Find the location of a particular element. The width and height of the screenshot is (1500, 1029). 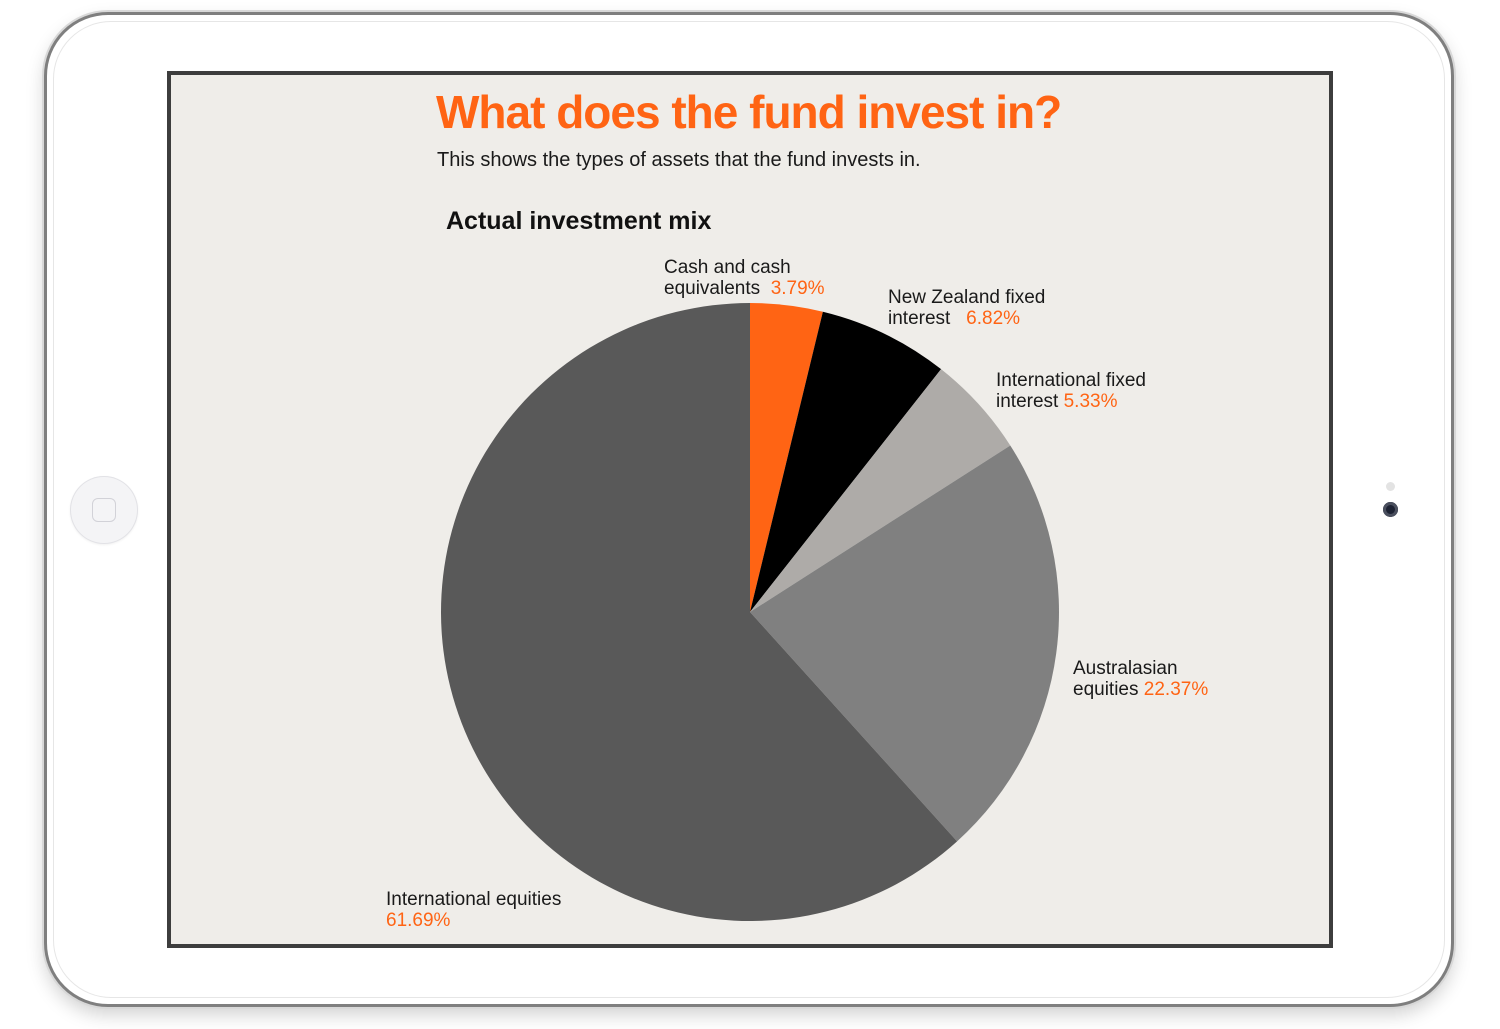

slice-label-cash-line2: equivalents is located at coordinates (712, 288).